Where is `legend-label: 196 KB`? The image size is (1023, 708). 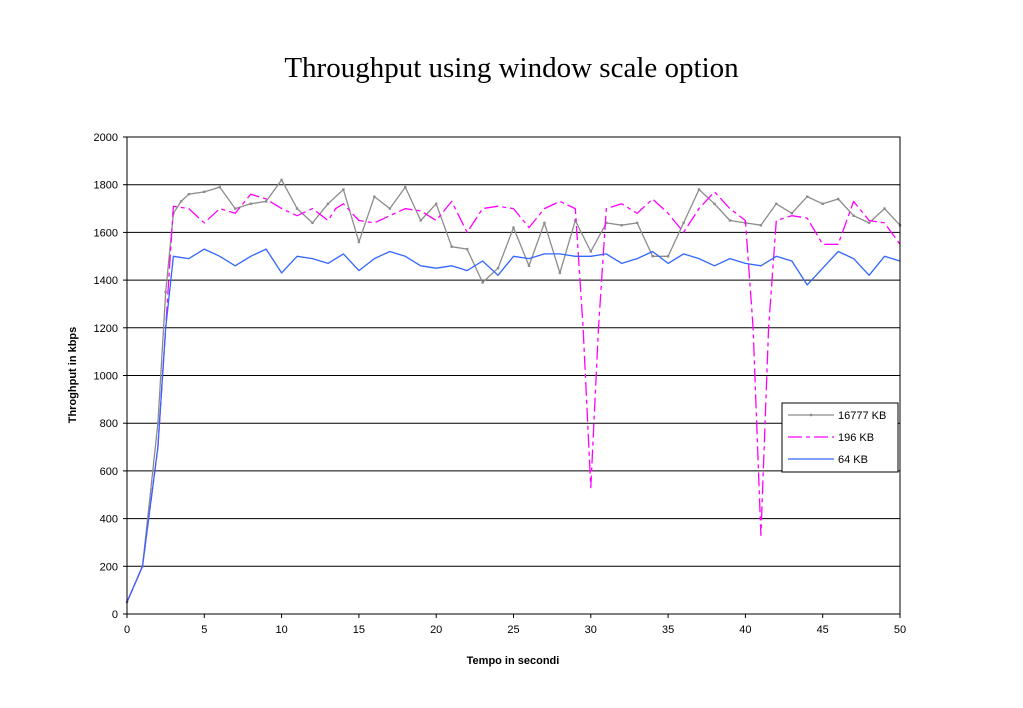 legend-label: 196 KB is located at coordinates (856, 438).